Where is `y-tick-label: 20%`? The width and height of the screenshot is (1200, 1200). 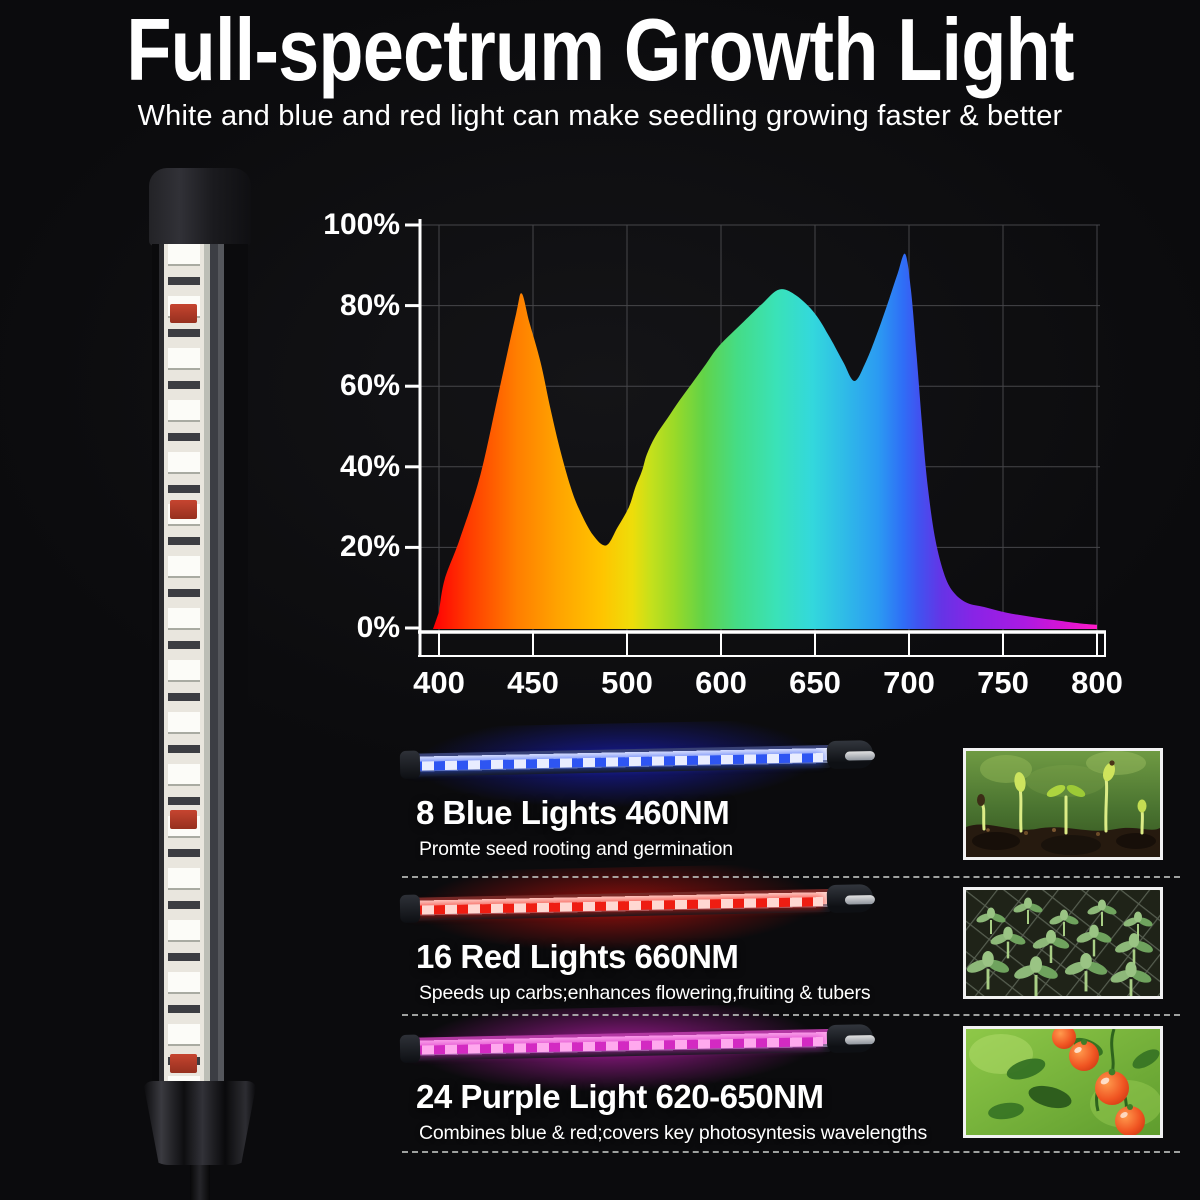
y-tick-label: 20% is located at coordinates (369, 547).